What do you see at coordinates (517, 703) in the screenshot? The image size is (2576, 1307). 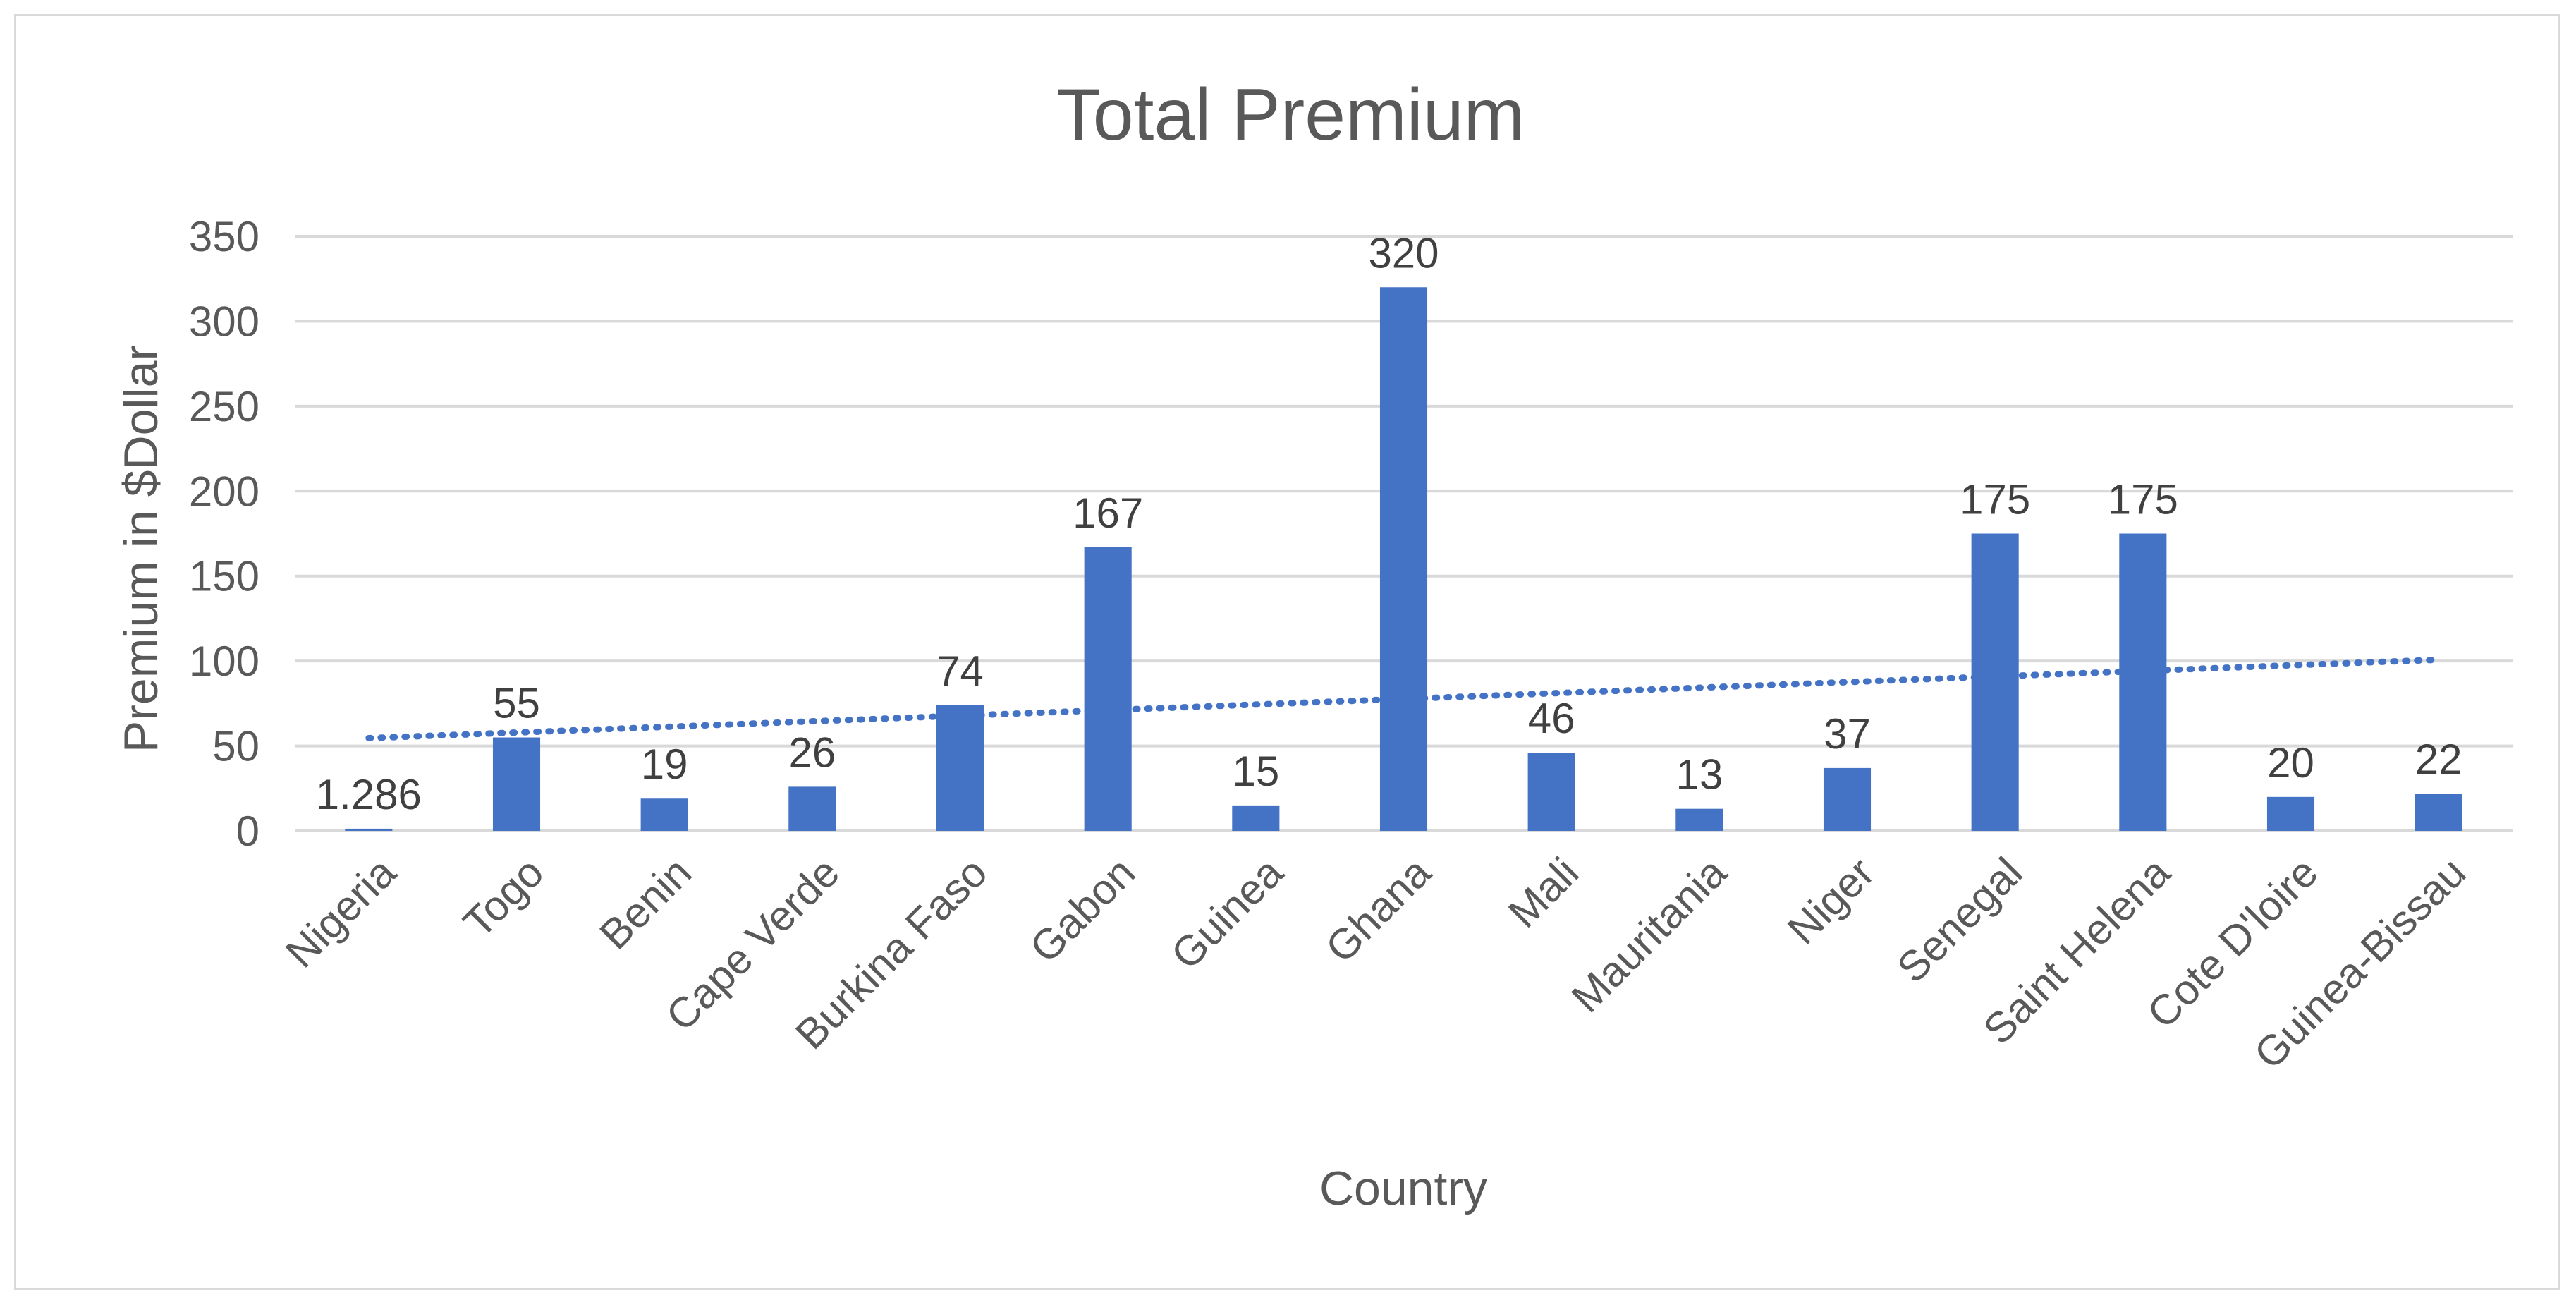 I see `data-label: 55` at bounding box center [517, 703].